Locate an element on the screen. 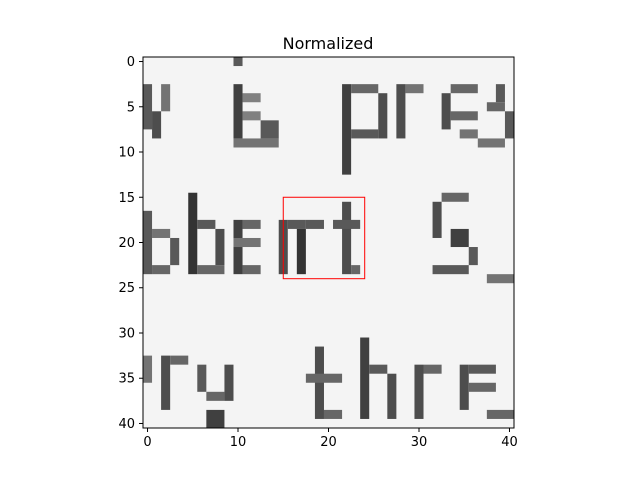  y-tick-label: 30 is located at coordinates (126, 333).